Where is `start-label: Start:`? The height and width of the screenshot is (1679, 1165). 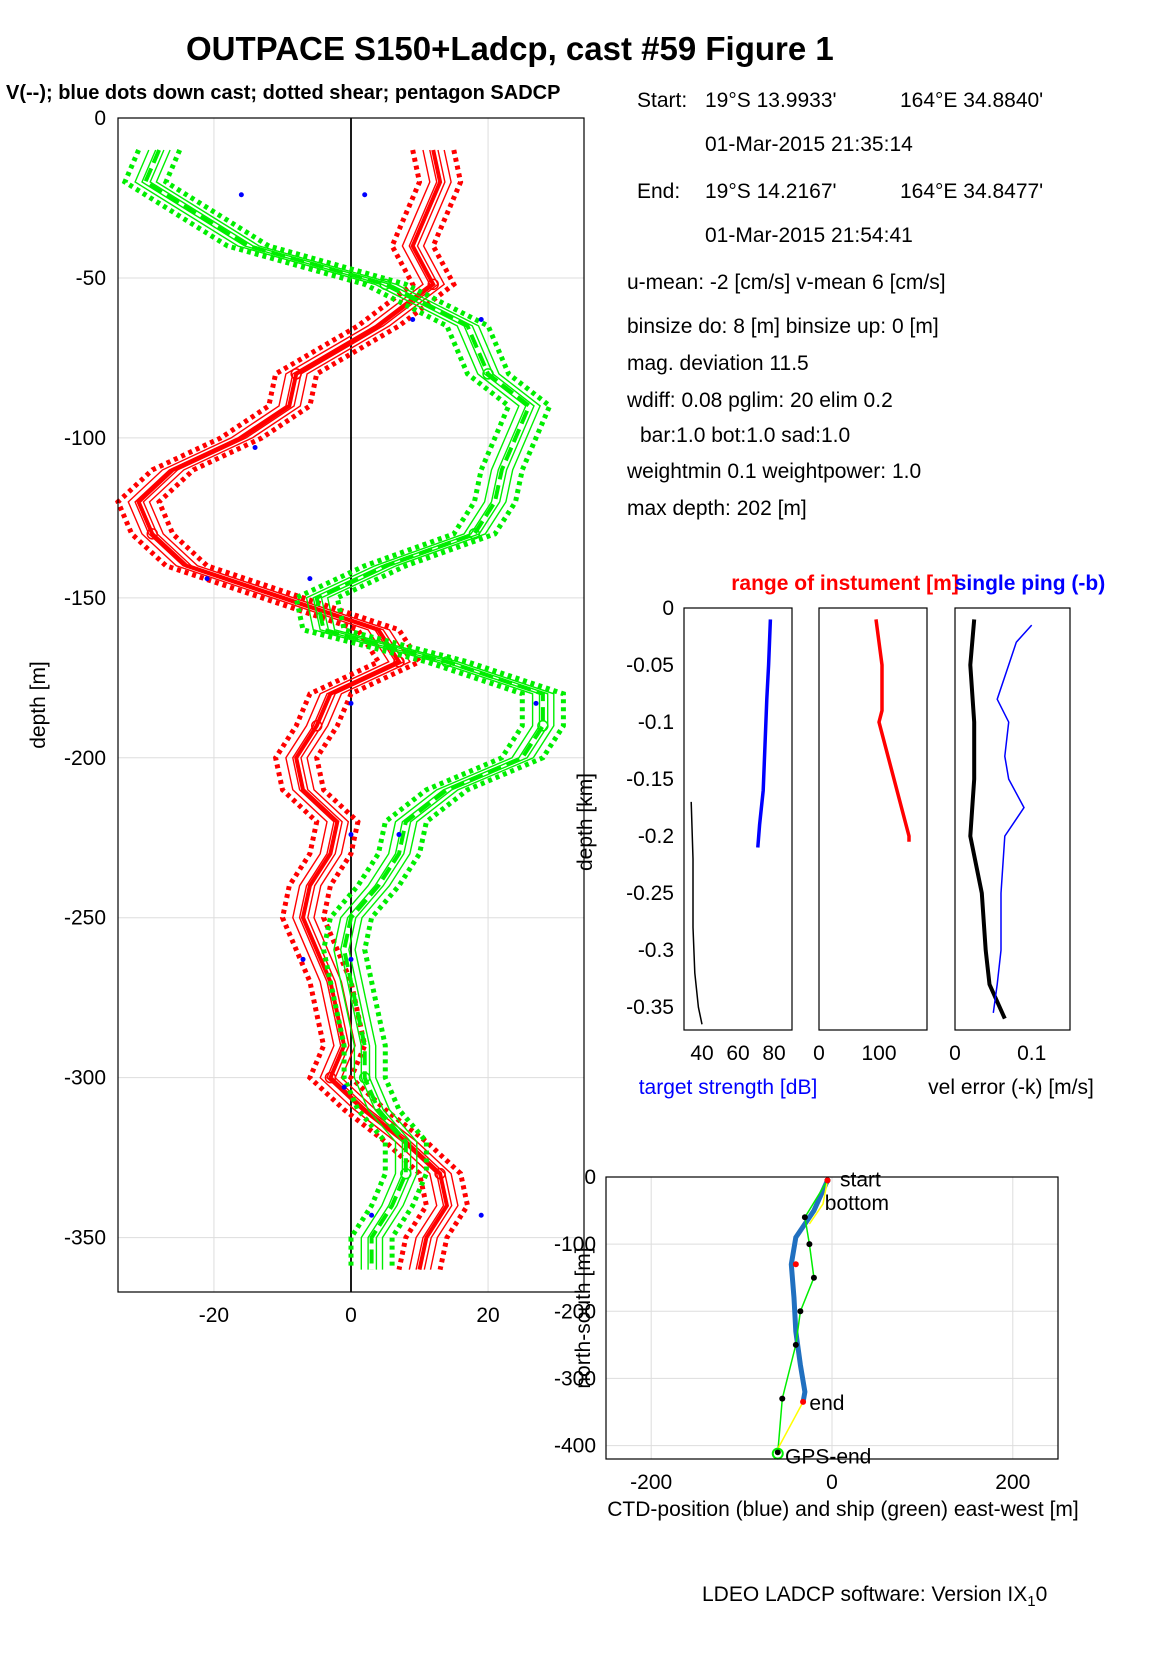
start-label: Start: is located at coordinates (662, 100).